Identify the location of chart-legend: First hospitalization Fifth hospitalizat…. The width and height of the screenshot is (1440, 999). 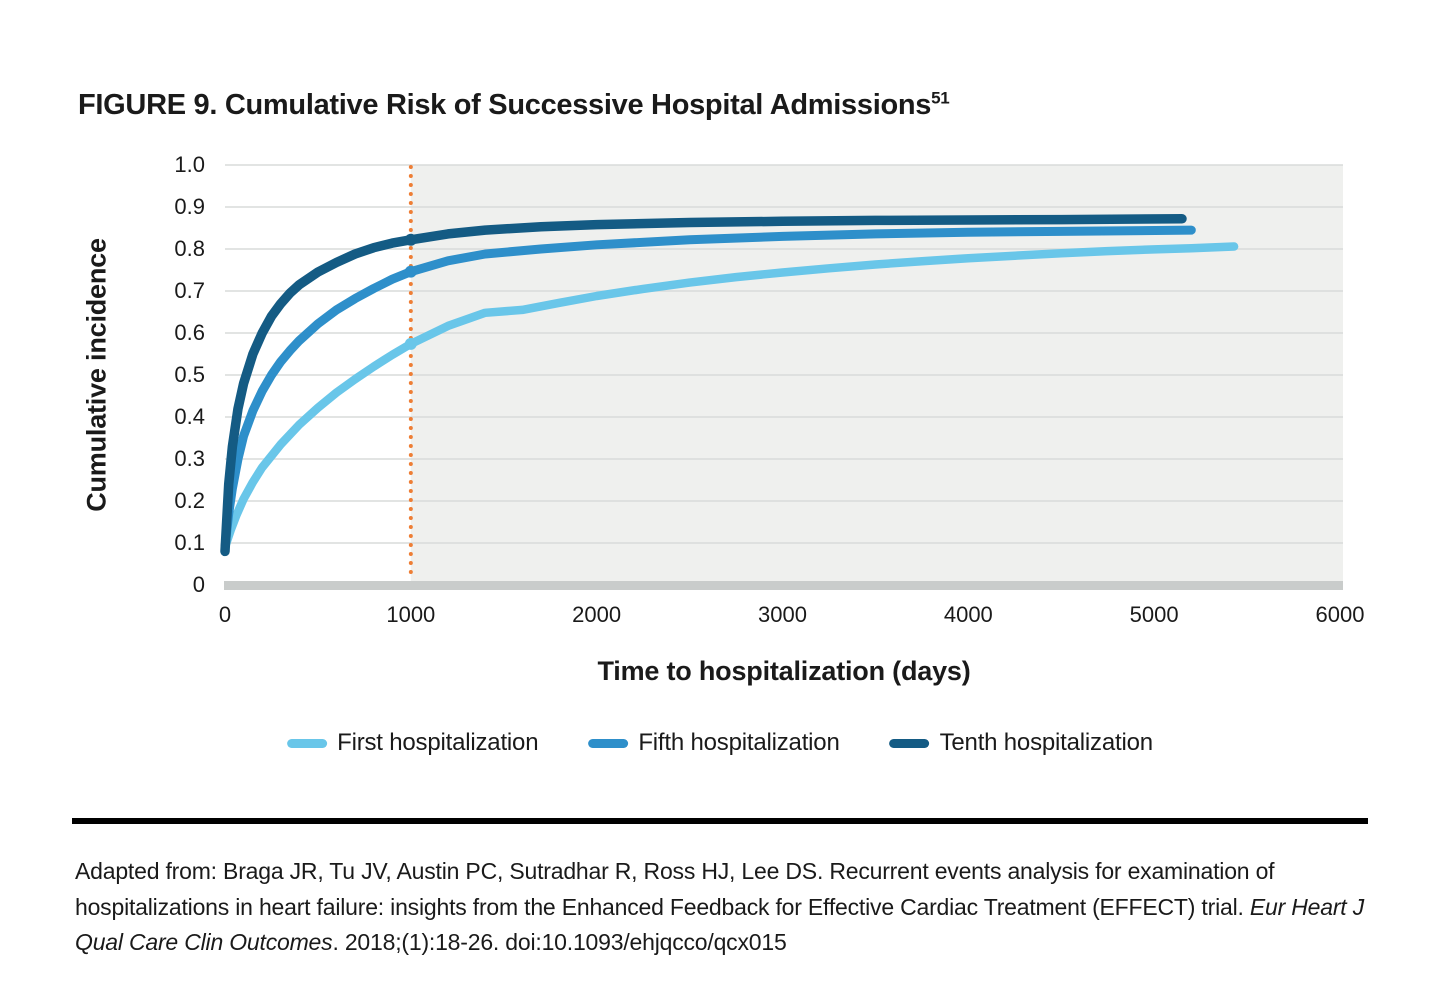
(720, 743).